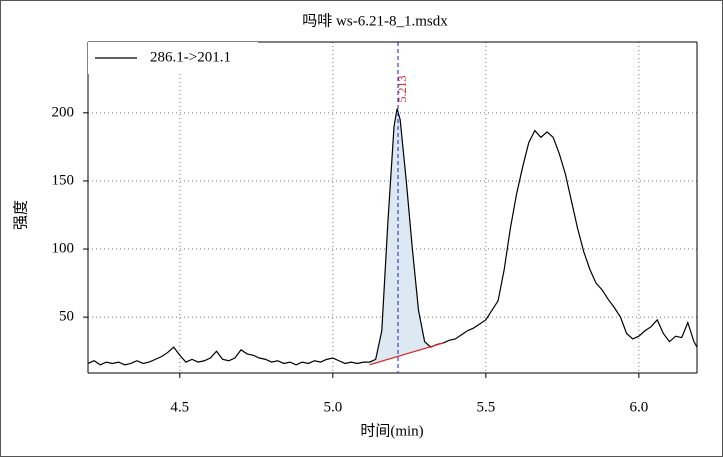  I want to click on x-tick-label: 5.0, so click(332, 407).